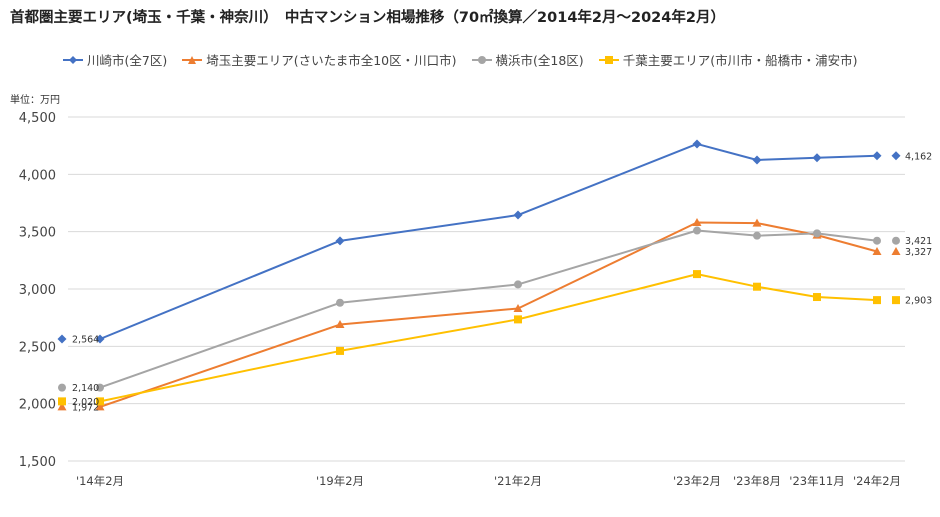  What do you see at coordinates (740, 60) in the screenshot?
I see `legend-label-chiba: 千葉主要エリア(市川市・船橋市・浦安市)` at bounding box center [740, 60].